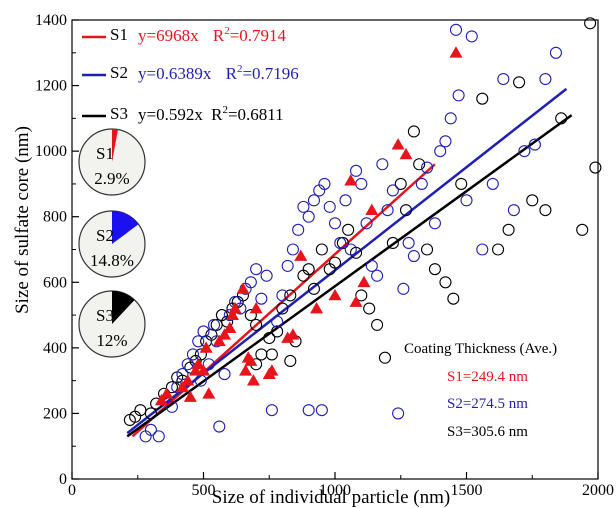  What do you see at coordinates (331, 497) in the screenshot?
I see `x-axis-label: Size of individual particle (nm)` at bounding box center [331, 497].